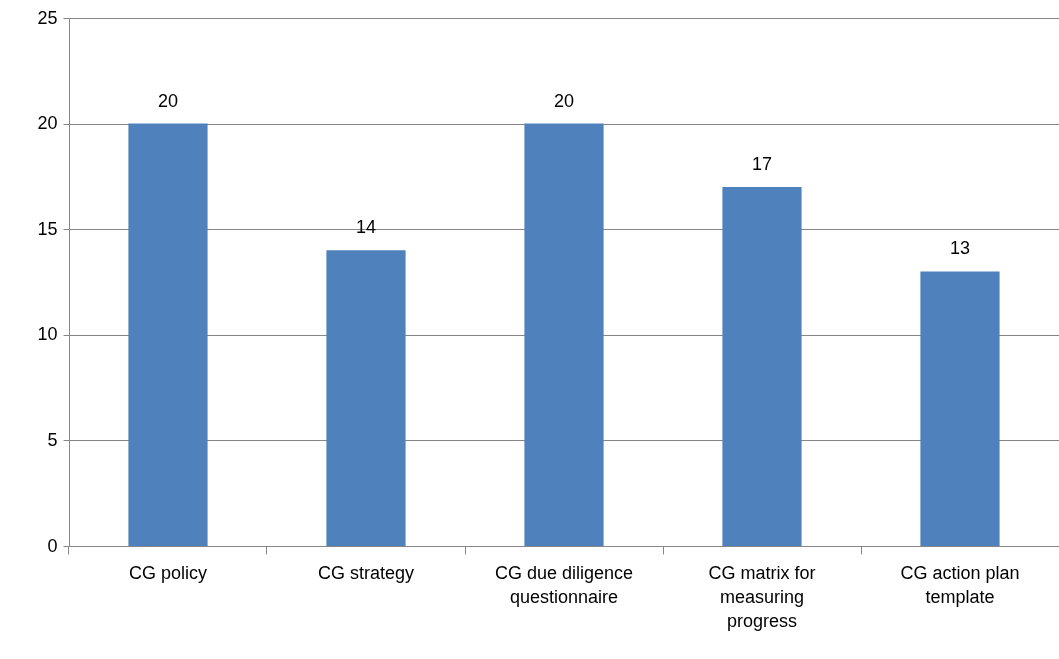 The height and width of the screenshot is (659, 1059). I want to click on data-label: 17, so click(762, 163).